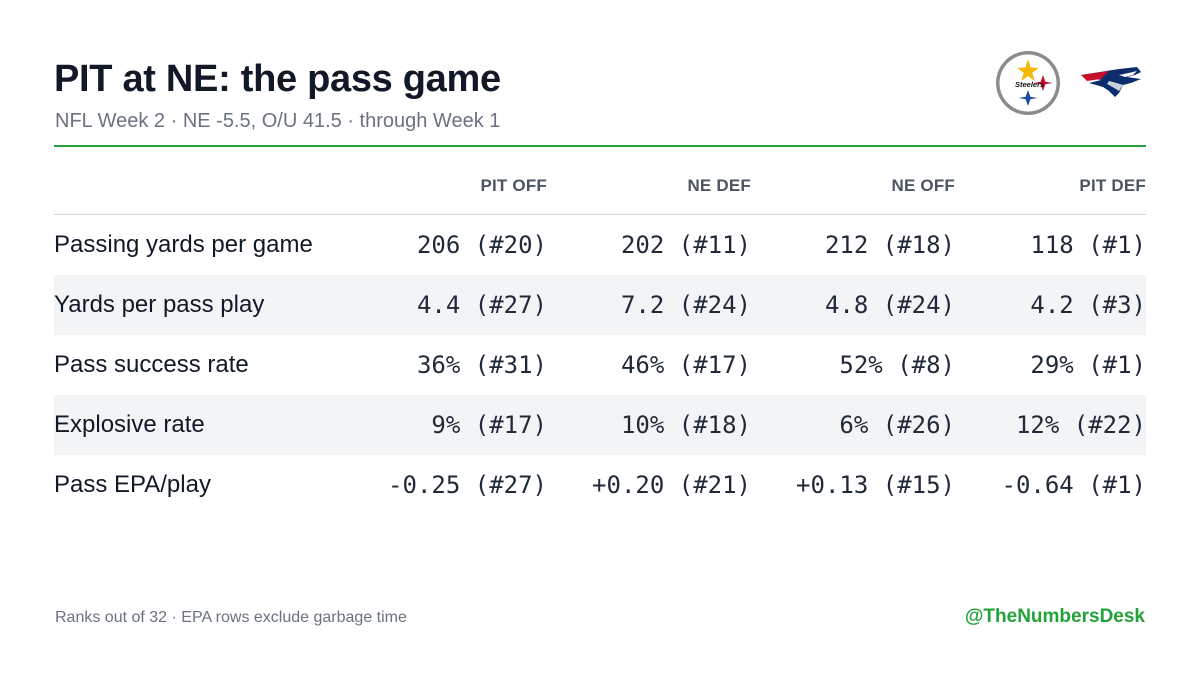  I want to click on table-cell: 10% (#18), so click(649, 425).